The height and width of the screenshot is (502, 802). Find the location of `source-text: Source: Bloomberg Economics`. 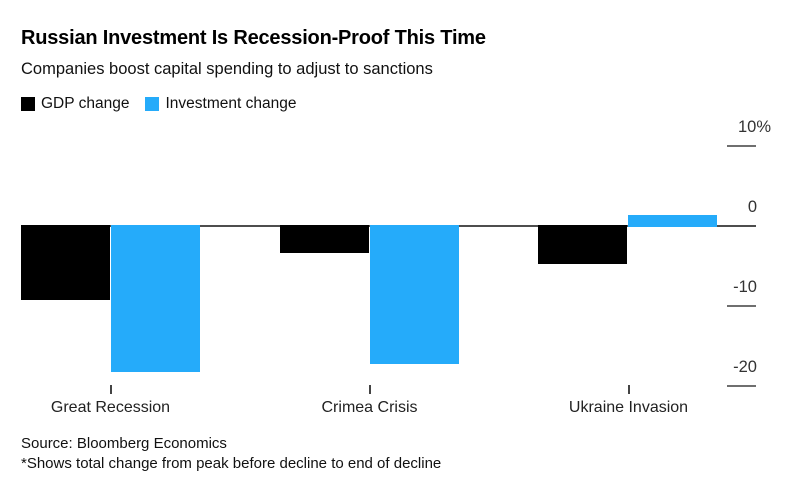

source-text: Source: Bloomberg Economics is located at coordinates (124, 443).